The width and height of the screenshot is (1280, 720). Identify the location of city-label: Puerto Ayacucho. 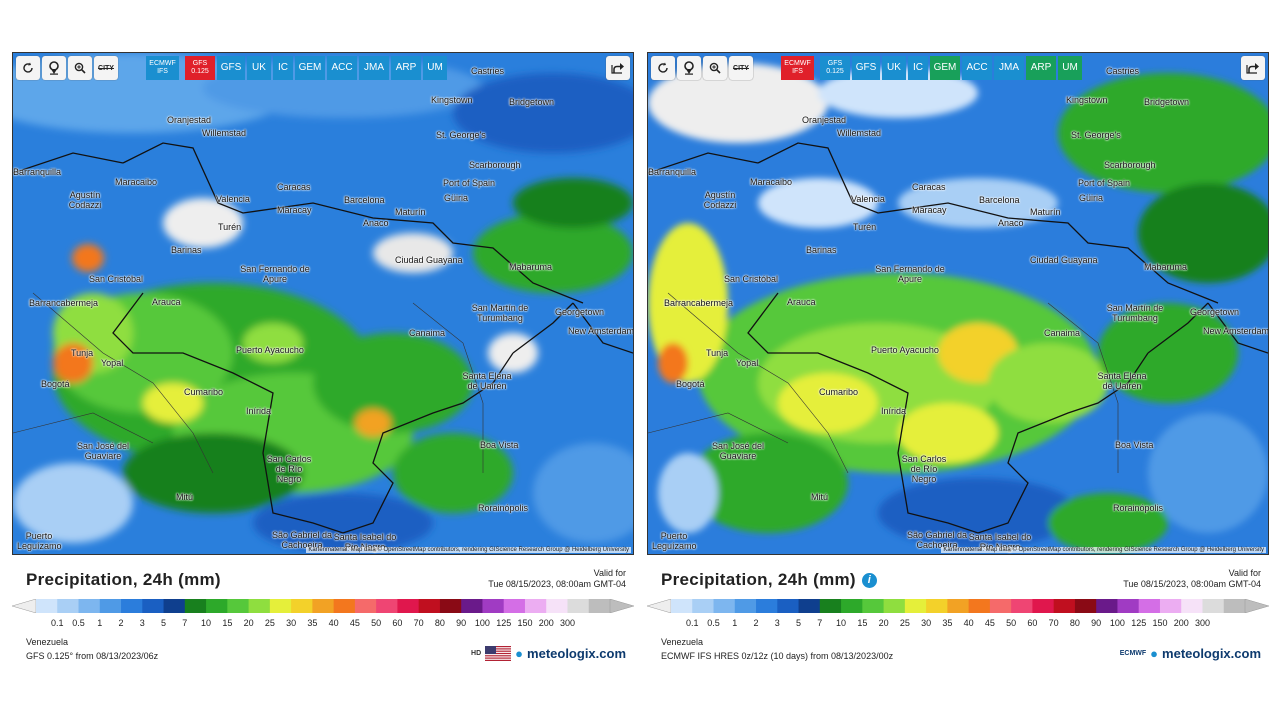
(270, 350).